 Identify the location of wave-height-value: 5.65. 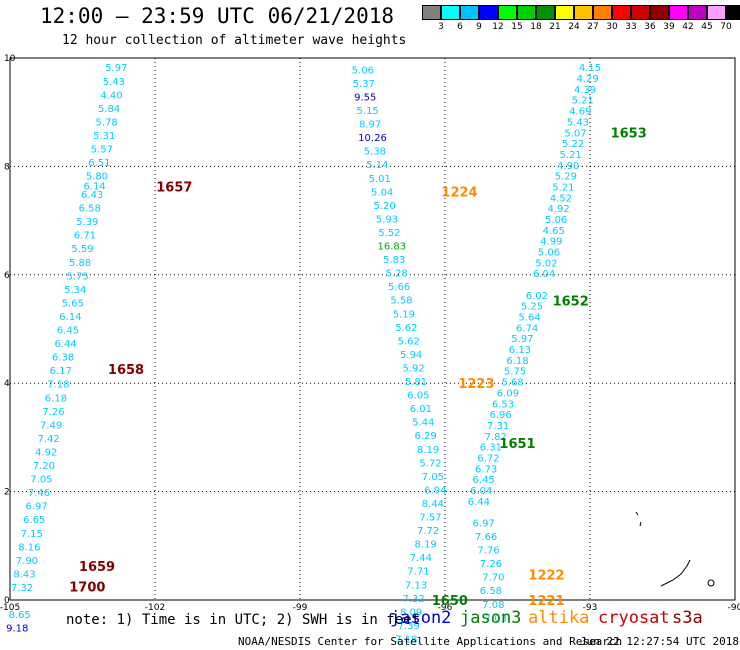
(73, 303).